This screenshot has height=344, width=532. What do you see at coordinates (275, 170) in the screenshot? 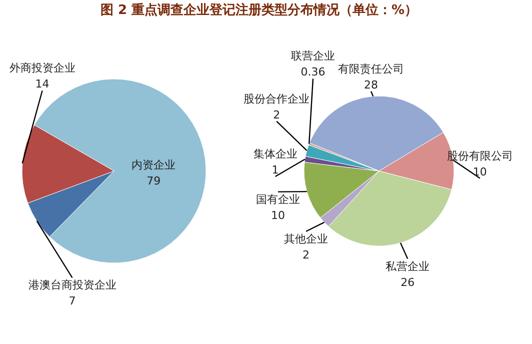
I see `data-label: 1` at bounding box center [275, 170].